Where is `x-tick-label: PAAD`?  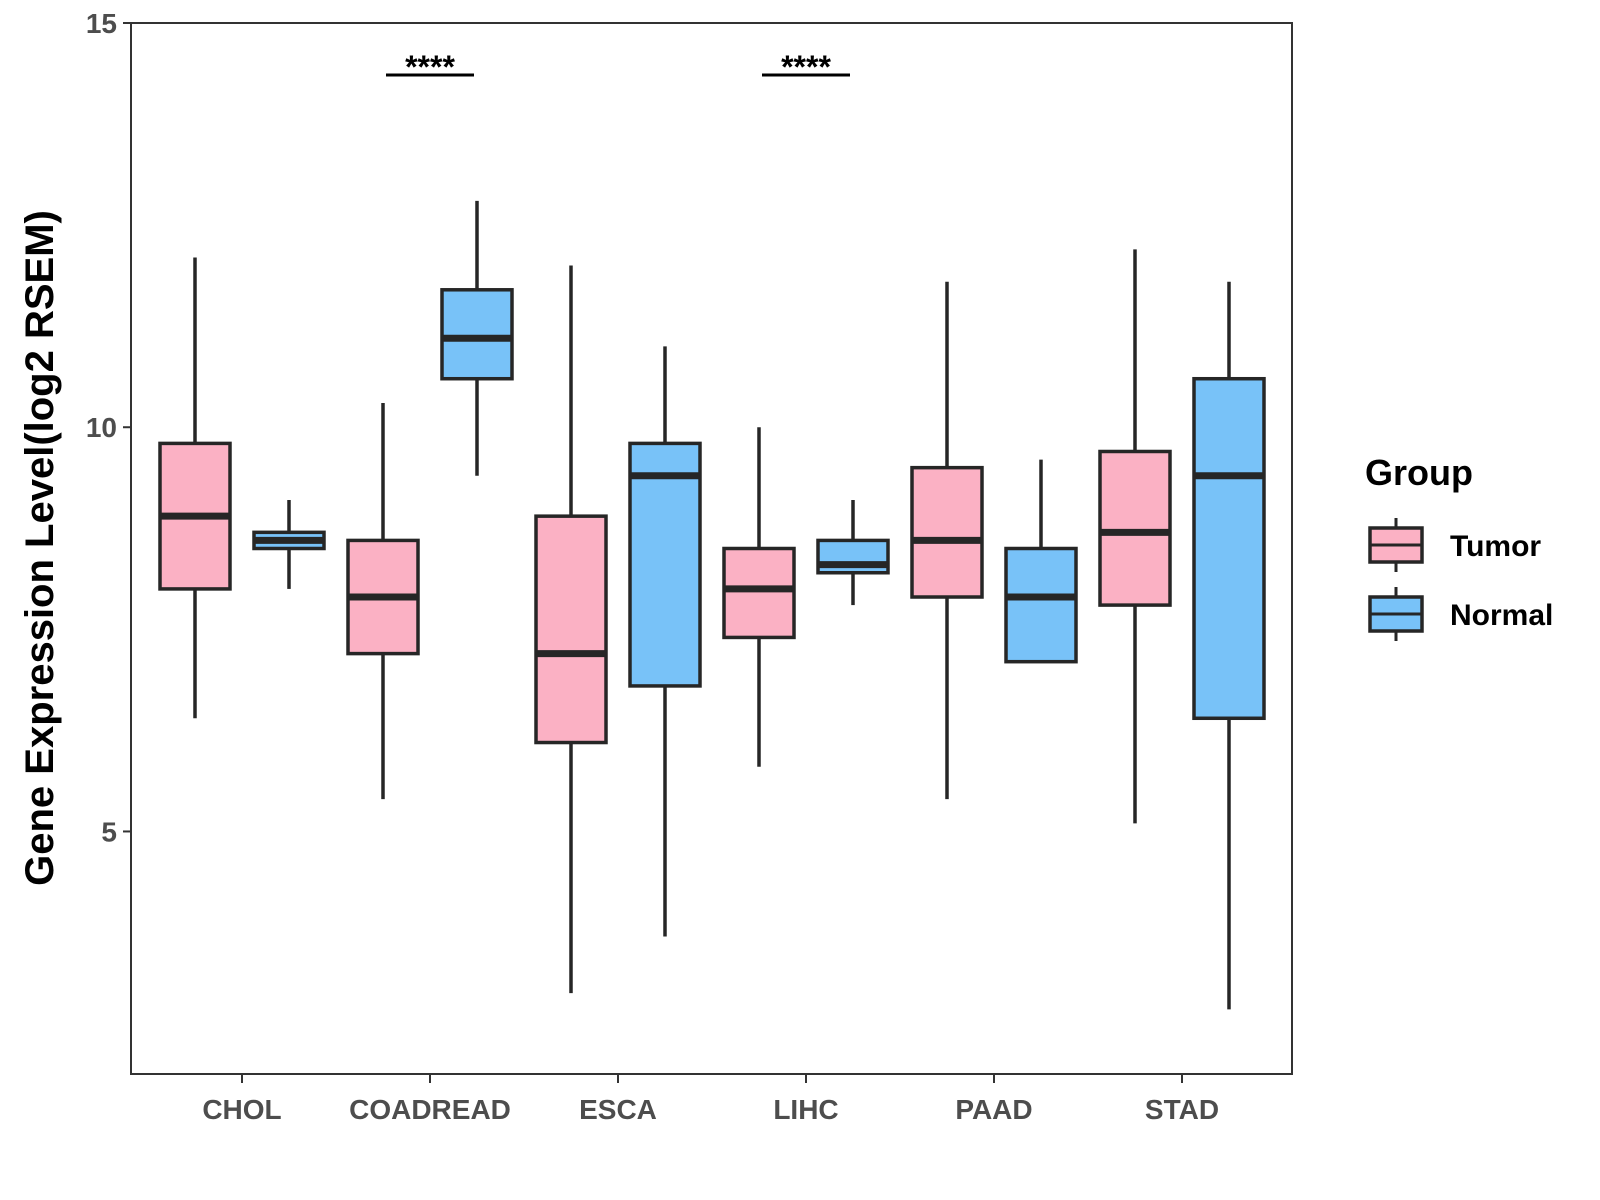 x-tick-label: PAAD is located at coordinates (993, 1109).